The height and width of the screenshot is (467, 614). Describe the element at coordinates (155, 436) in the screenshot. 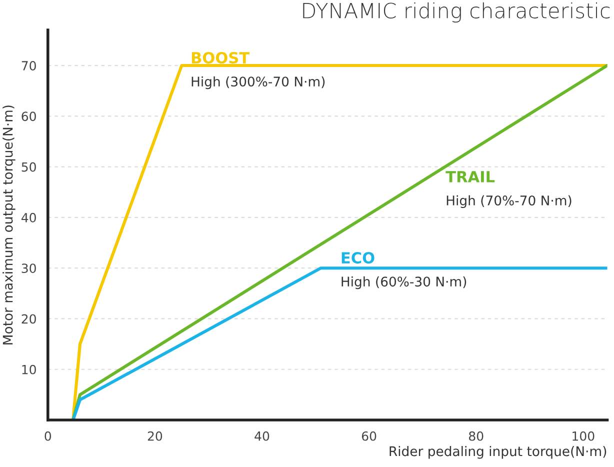

I see `x-tick-label: 20` at that location.